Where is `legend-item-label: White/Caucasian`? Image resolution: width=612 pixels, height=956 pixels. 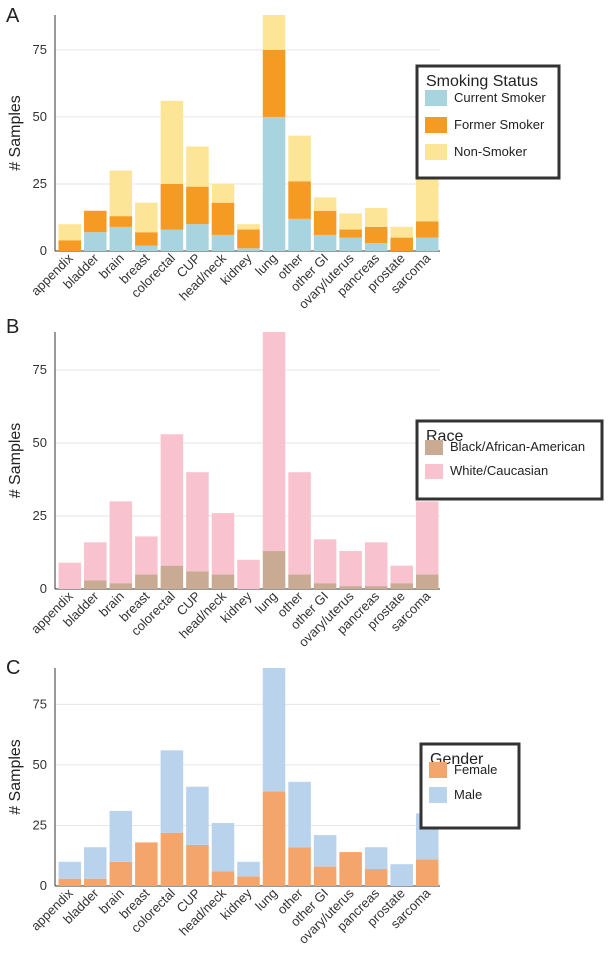 legend-item-label: White/Caucasian is located at coordinates (499, 470).